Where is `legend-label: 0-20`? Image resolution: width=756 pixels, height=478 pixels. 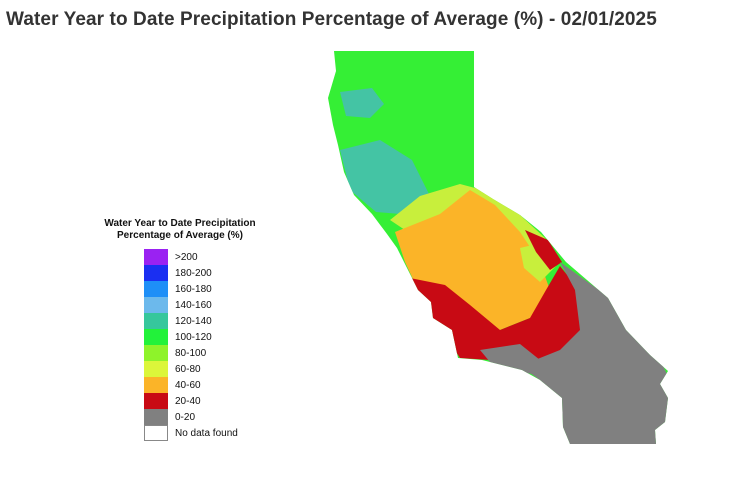
legend-label: 0-20 is located at coordinates (185, 417).